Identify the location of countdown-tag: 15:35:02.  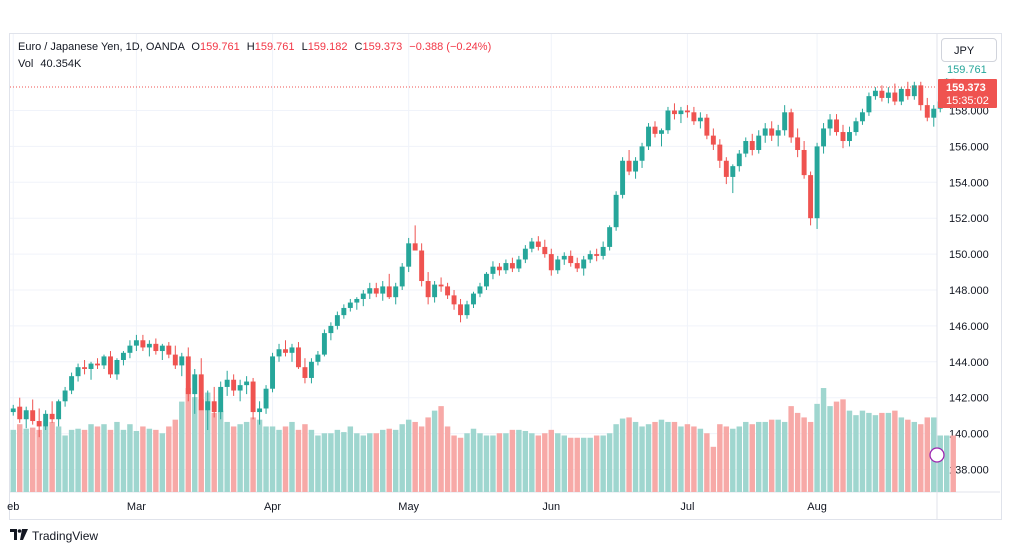
(967, 101).